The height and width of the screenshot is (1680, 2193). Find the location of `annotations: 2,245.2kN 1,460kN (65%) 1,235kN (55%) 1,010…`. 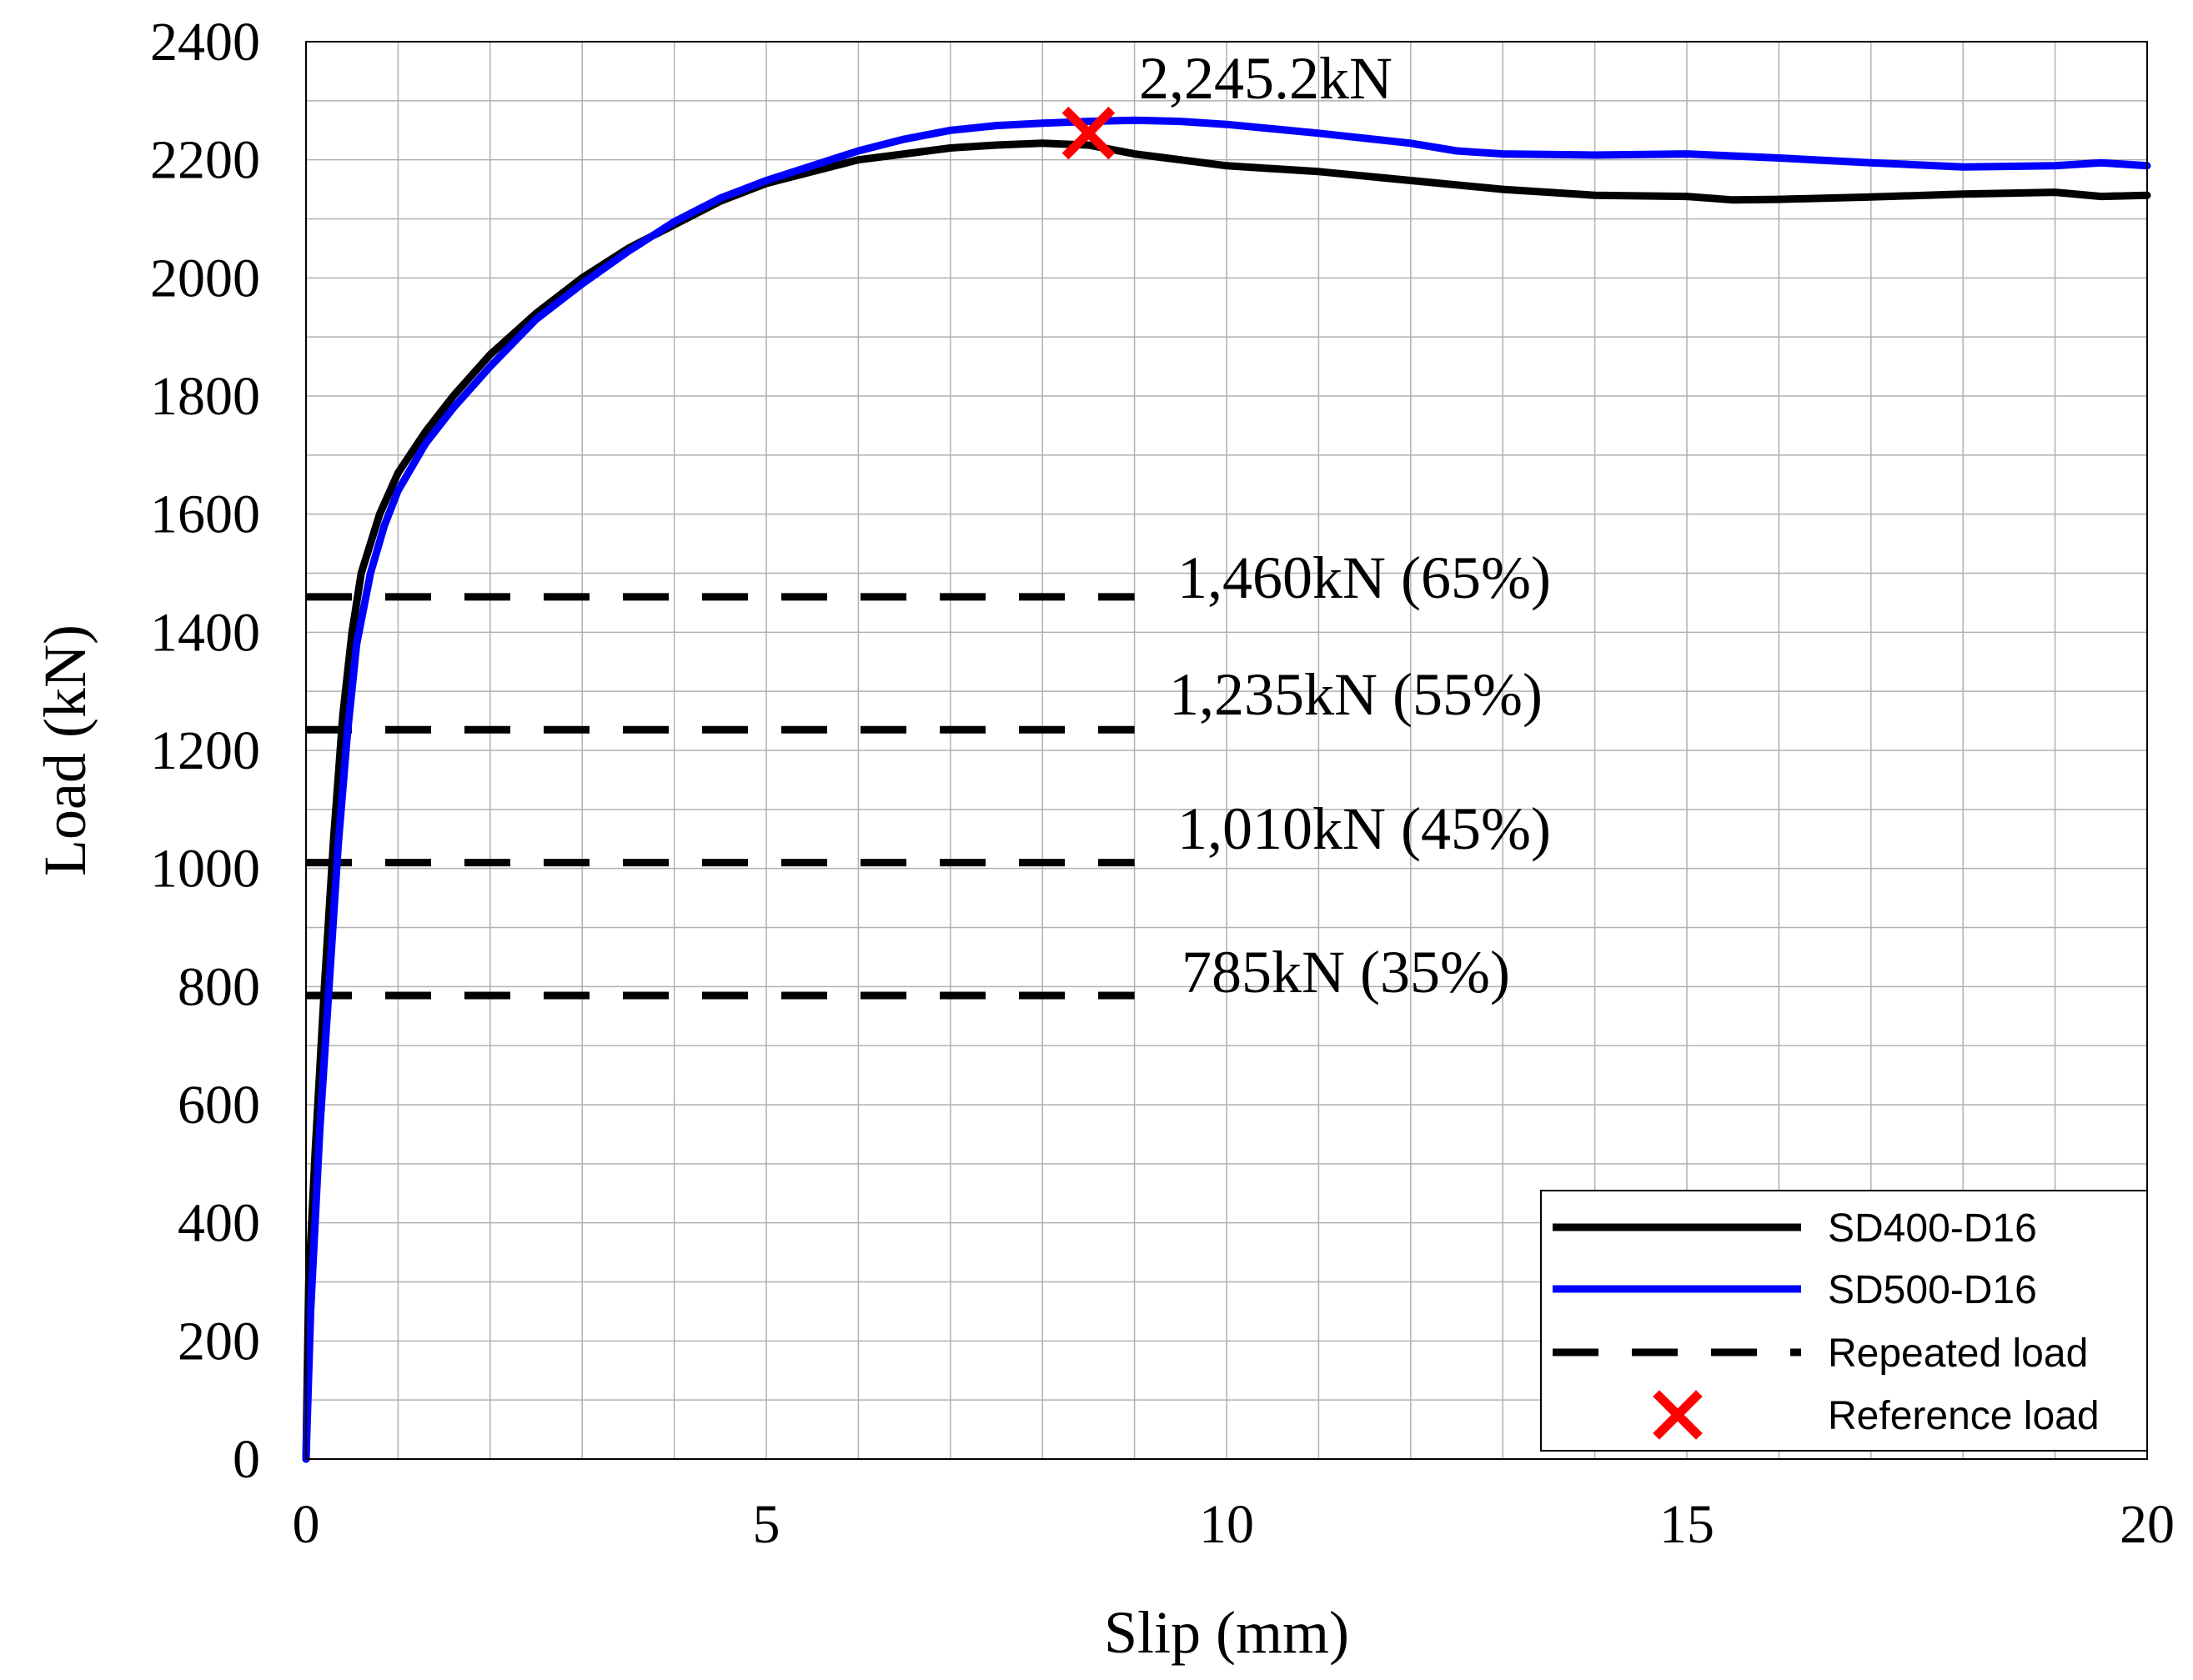

annotations: 2,245.2kN 1,460kN (65%) 1,235kN (55%) 1,010… is located at coordinates (1306, 525).